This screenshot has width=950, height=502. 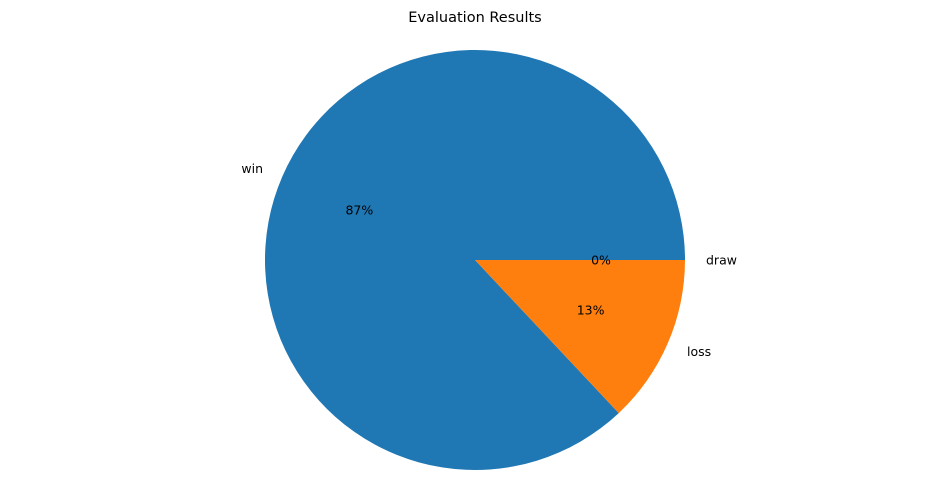 I want to click on slice-label-win: win, so click(x=252, y=168).